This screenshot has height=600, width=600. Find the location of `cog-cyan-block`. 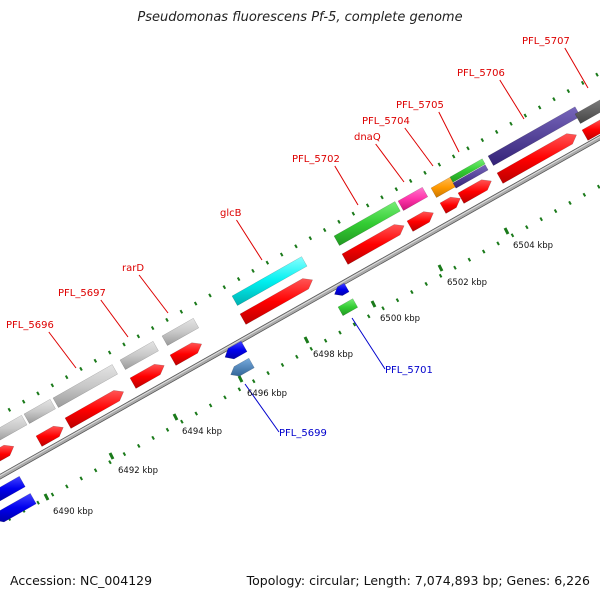

cog-cyan-block is located at coordinates (269, 281).